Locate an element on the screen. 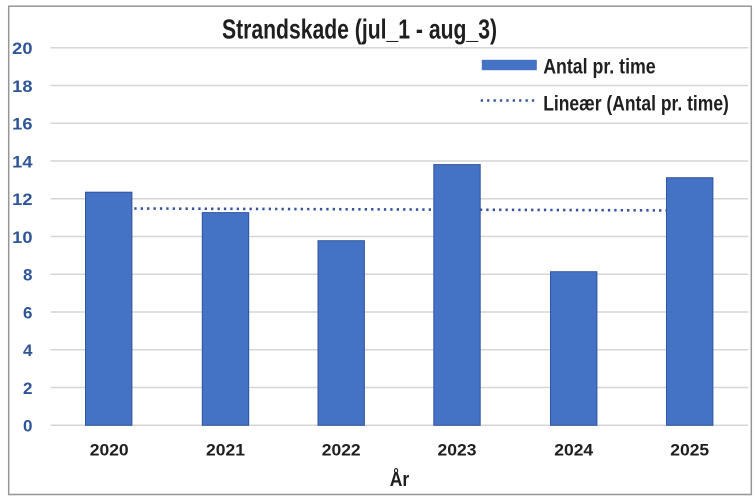  svg-text: År is located at coordinates (400, 479).